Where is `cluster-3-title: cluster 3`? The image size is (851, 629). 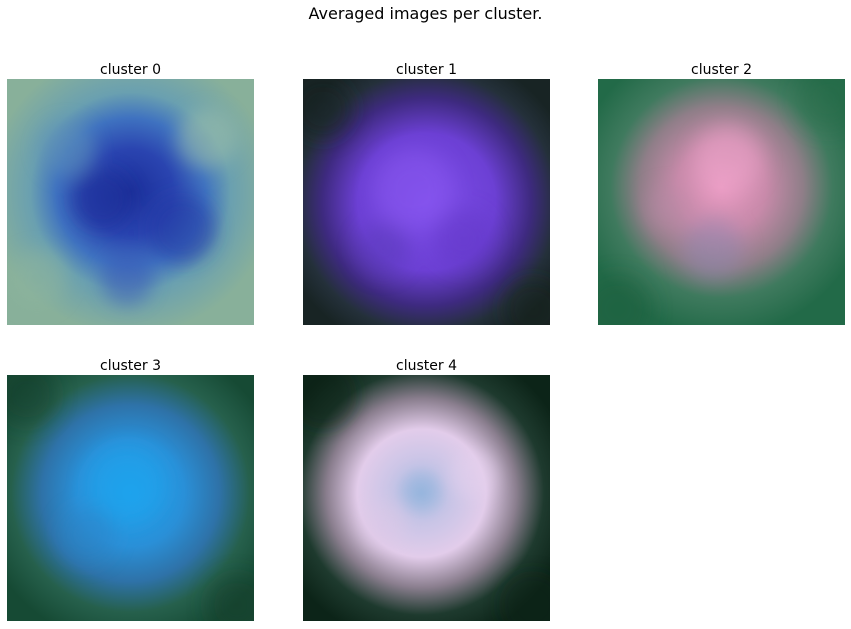
cluster-3-title: cluster 3 is located at coordinates (130, 366).